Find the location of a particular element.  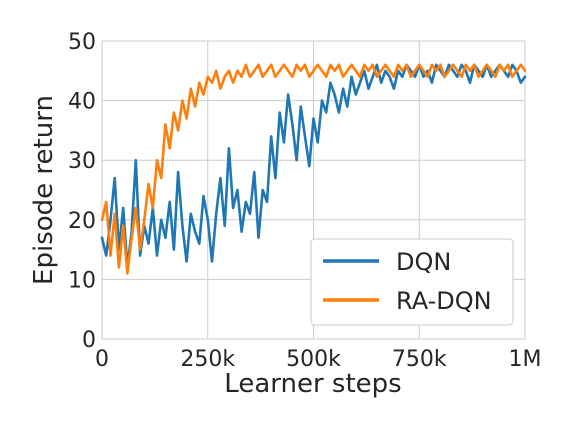

legend: DQN RA-DQN is located at coordinates (412, 282).